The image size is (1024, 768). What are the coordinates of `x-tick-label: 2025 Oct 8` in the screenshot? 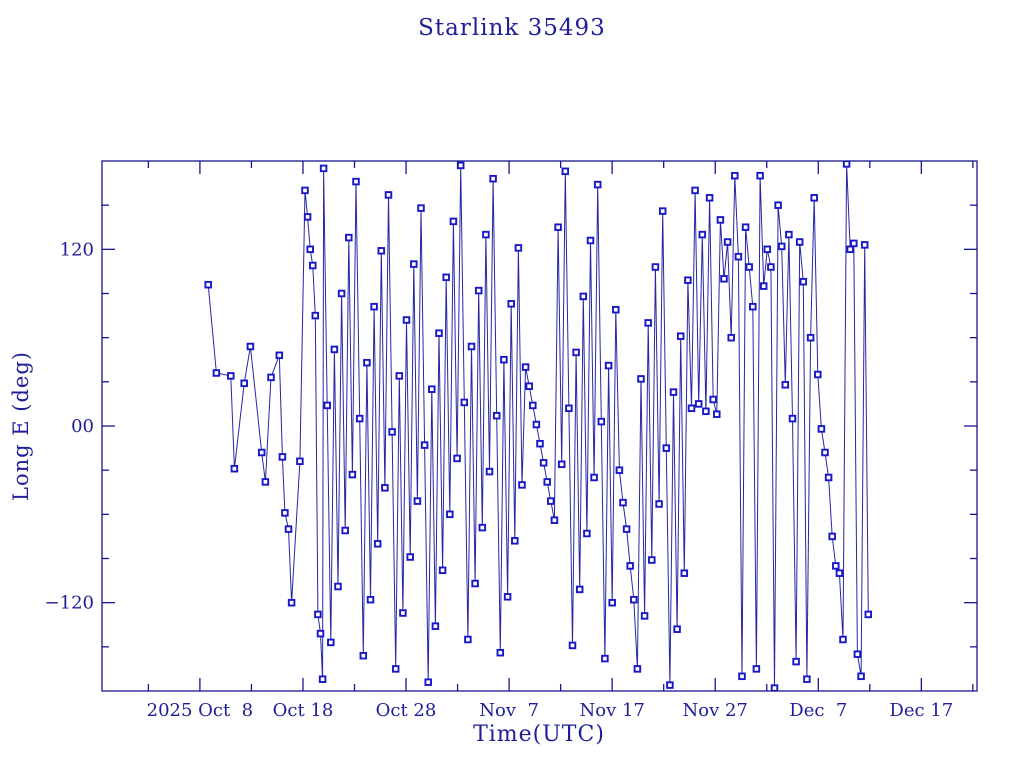 It's located at (200, 710).